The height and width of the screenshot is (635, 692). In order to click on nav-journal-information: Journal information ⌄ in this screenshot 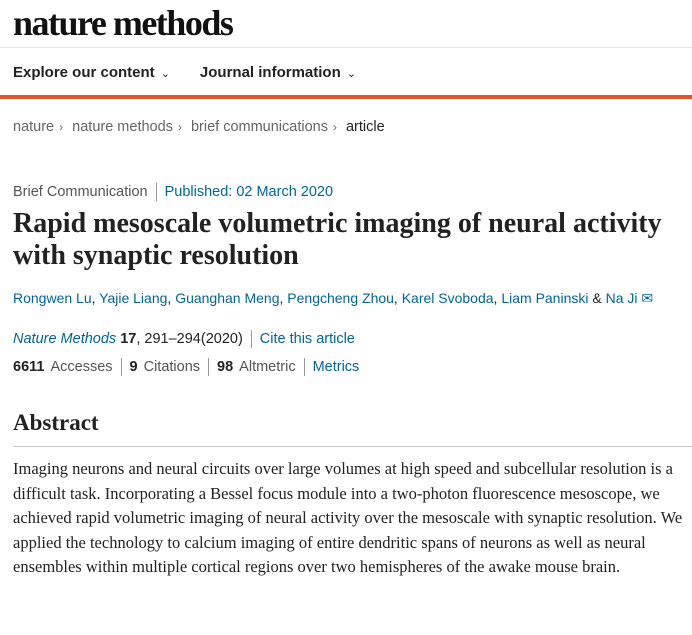, I will do `click(278, 72)`.